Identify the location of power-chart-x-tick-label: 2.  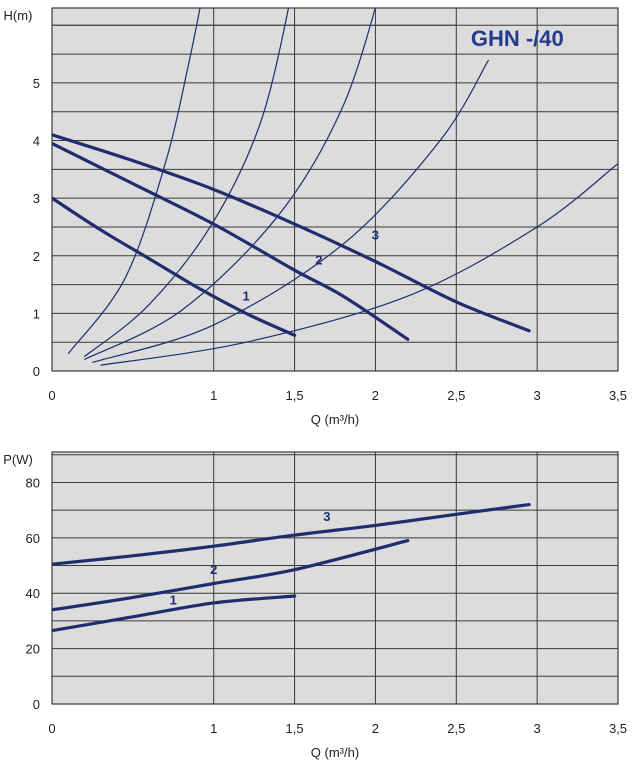
(375, 728).